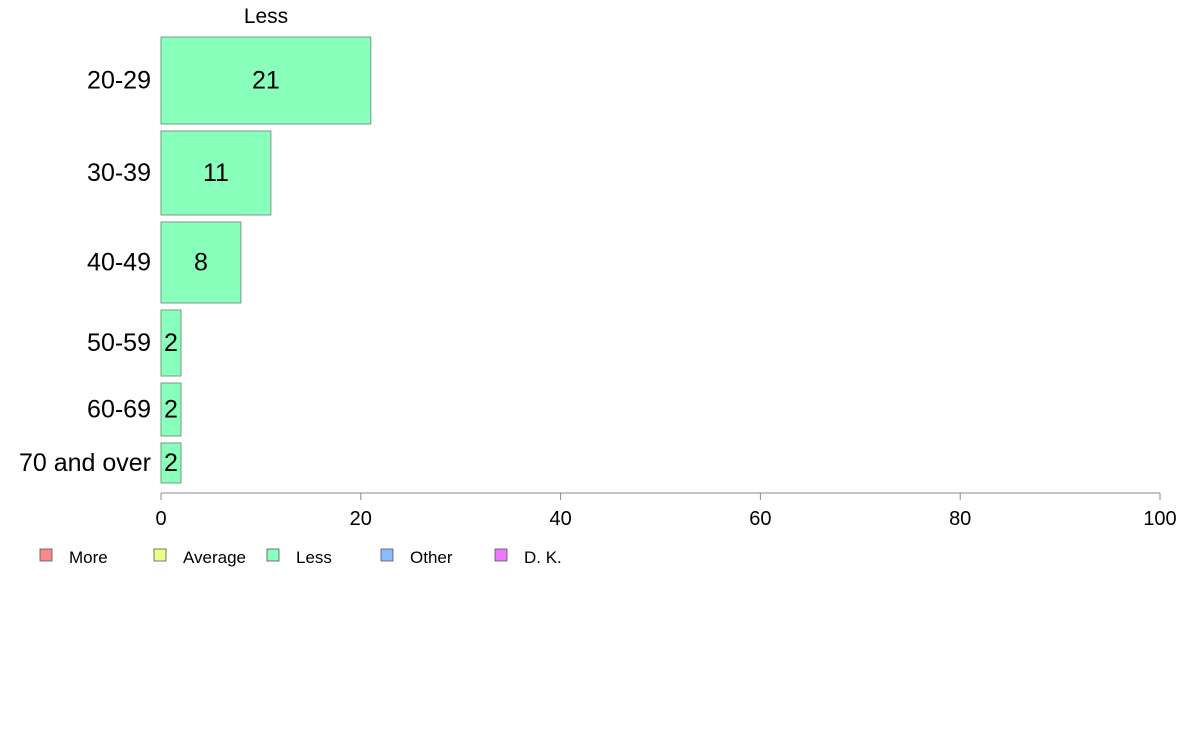 The width and height of the screenshot is (1188, 736). I want to click on value-label: 11, so click(216, 173).